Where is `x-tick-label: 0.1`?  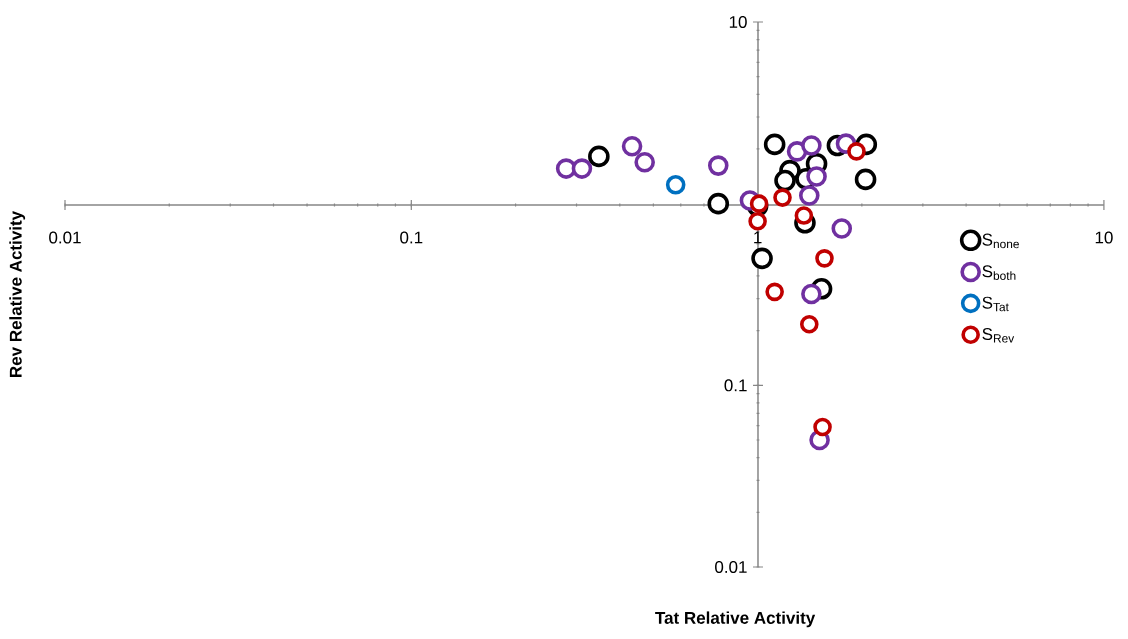 x-tick-label: 0.1 is located at coordinates (411, 237).